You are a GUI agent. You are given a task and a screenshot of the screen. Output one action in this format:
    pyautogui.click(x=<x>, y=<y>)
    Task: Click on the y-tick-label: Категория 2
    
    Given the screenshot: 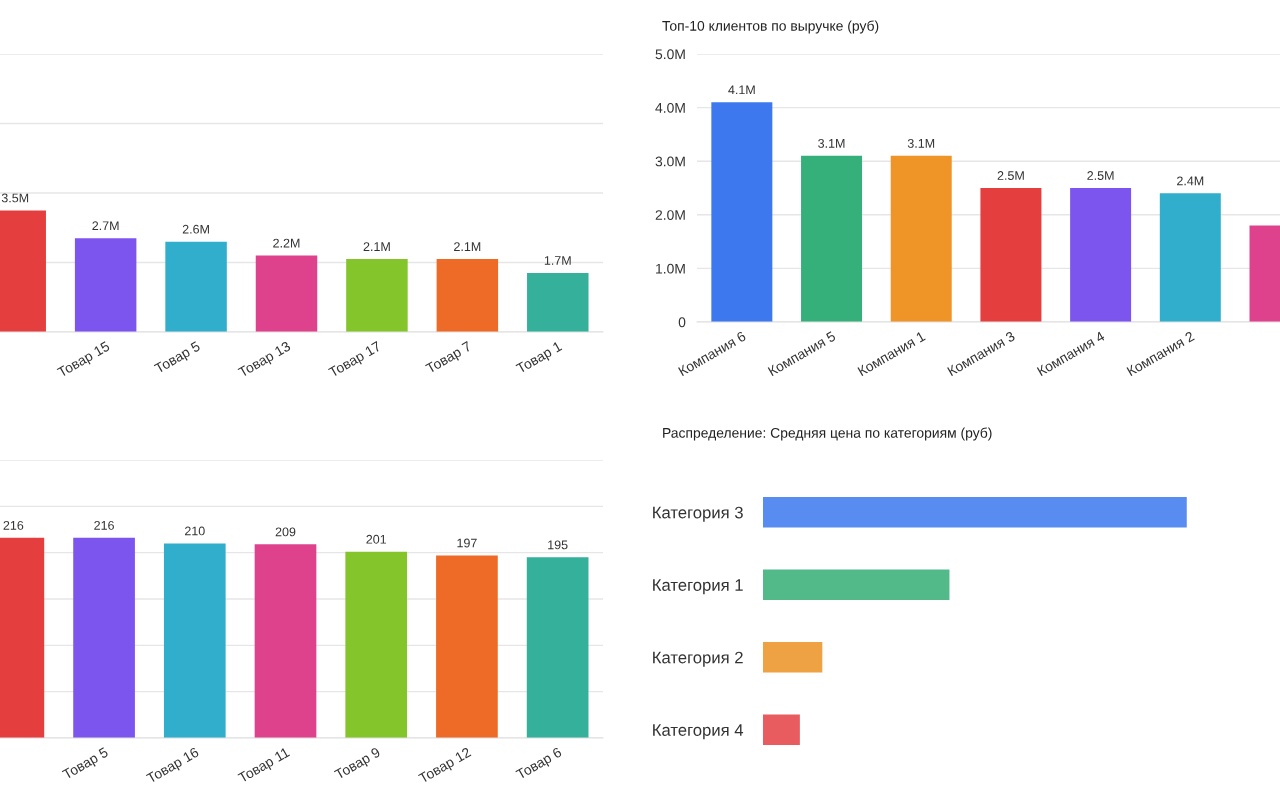 What is the action you would take?
    pyautogui.click(x=698, y=659)
    